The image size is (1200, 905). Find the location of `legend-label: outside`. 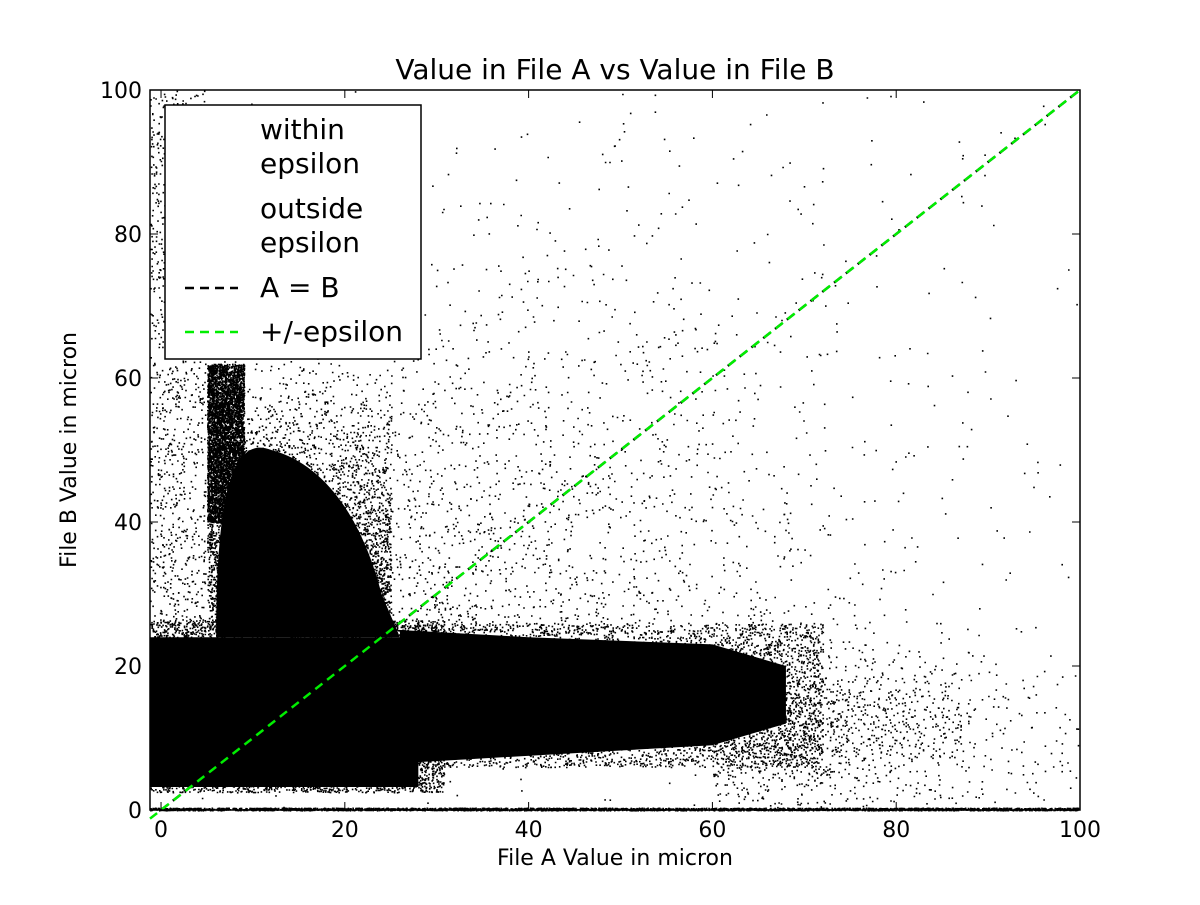

legend-label: outside is located at coordinates (311, 208).